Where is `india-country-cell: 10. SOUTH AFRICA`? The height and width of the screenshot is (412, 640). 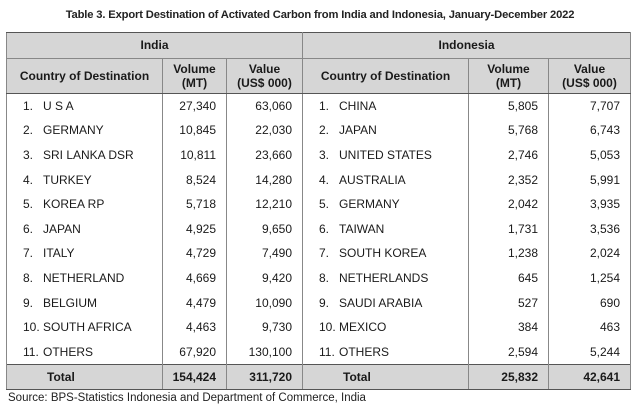 india-country-cell: 10. SOUTH AFRICA is located at coordinates (84, 327).